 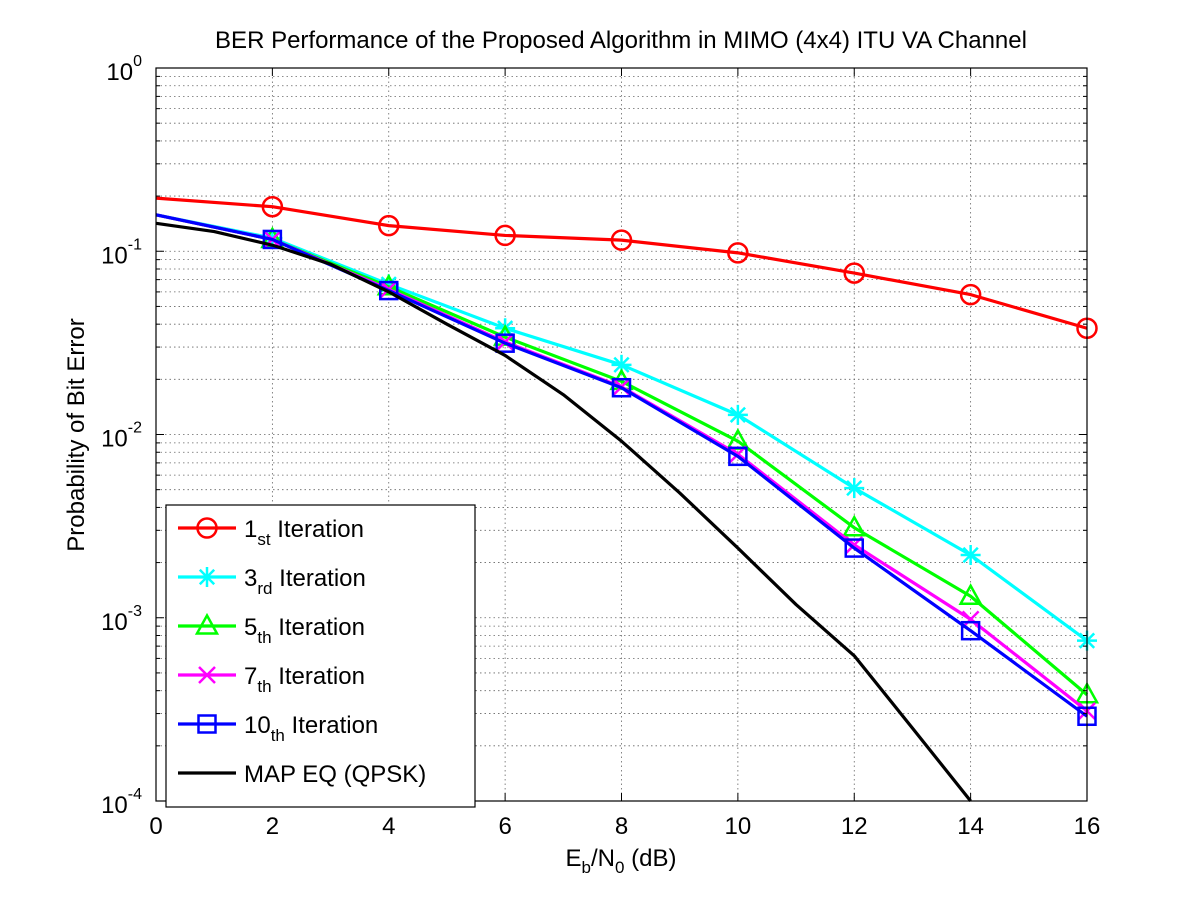 What do you see at coordinates (135, 244) in the screenshot?
I see `y-tick-exponent: -1` at bounding box center [135, 244].